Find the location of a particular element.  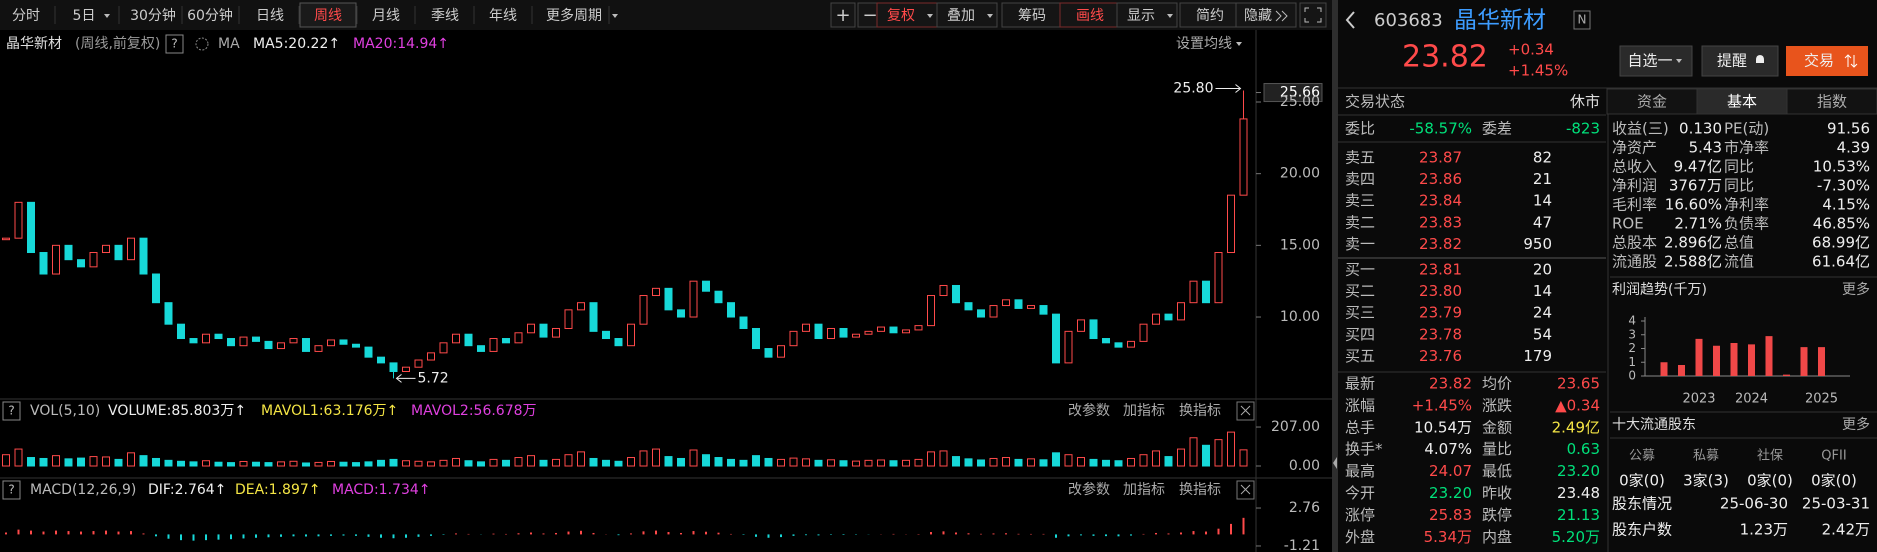

tool-button is located at coordinates (1090, 15).